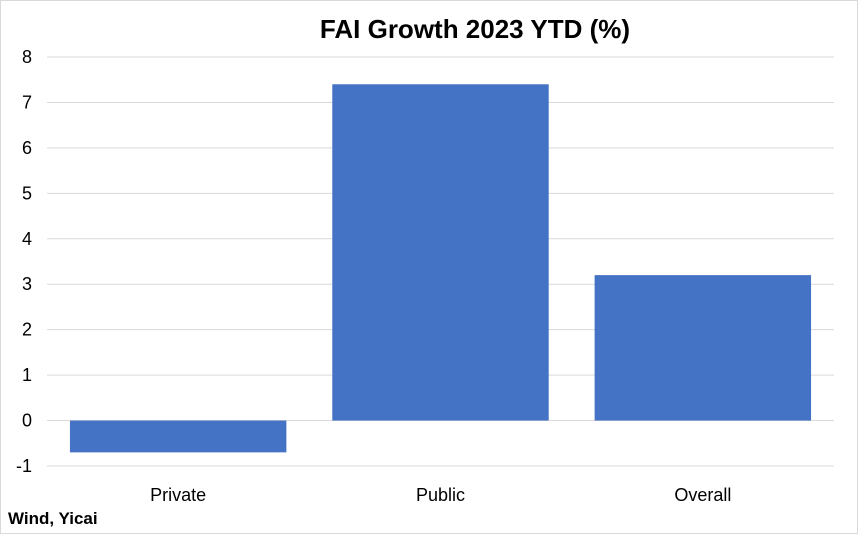 This screenshot has width=858, height=534. What do you see at coordinates (27, 102) in the screenshot?
I see `y-tick-label: 7` at bounding box center [27, 102].